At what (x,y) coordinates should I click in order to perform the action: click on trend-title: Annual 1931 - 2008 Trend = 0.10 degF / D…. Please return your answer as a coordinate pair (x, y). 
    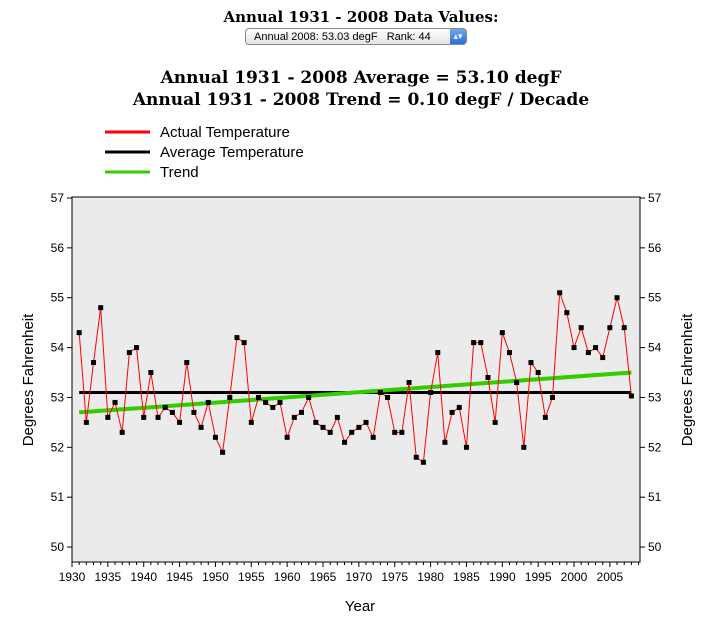
    Looking at the image, I should click on (361, 100).